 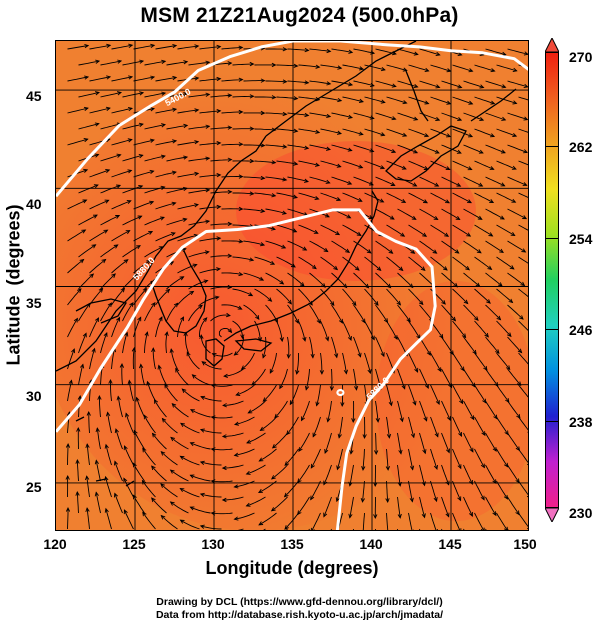 What do you see at coordinates (34, 487) in the screenshot?
I see `y-tick-label: 25` at bounding box center [34, 487].